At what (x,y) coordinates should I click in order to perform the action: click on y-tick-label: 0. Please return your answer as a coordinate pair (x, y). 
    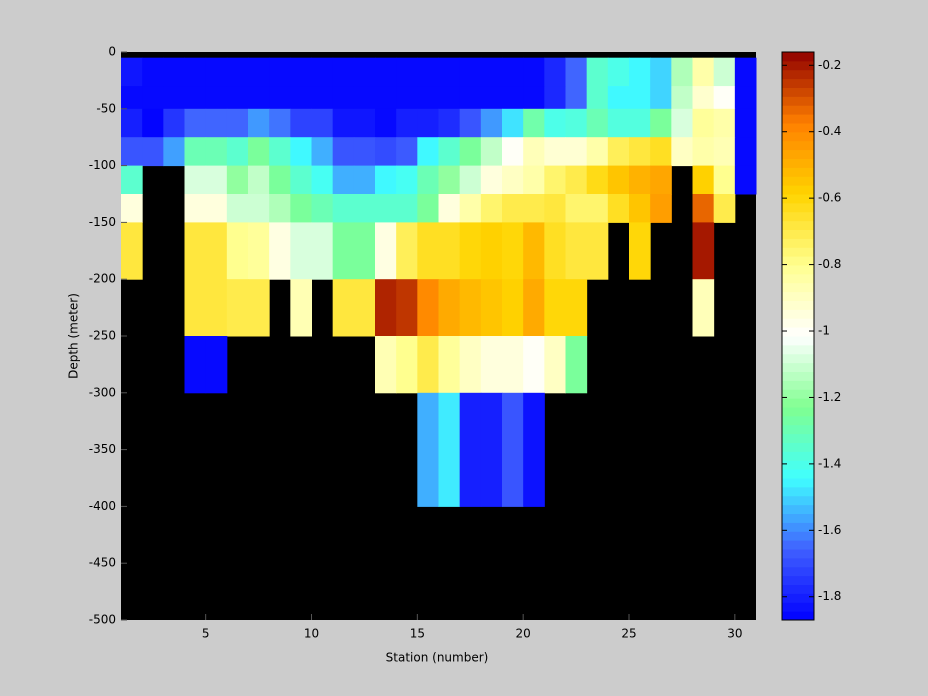
    Looking at the image, I should click on (112, 52).